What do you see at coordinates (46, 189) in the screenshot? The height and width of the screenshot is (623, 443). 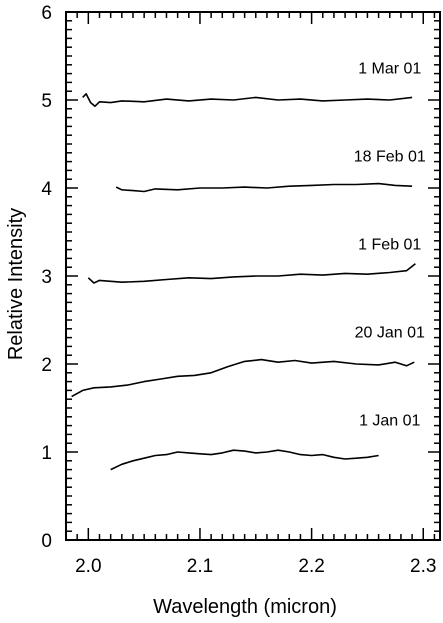 I see `y-tick-label: 4` at bounding box center [46, 189].